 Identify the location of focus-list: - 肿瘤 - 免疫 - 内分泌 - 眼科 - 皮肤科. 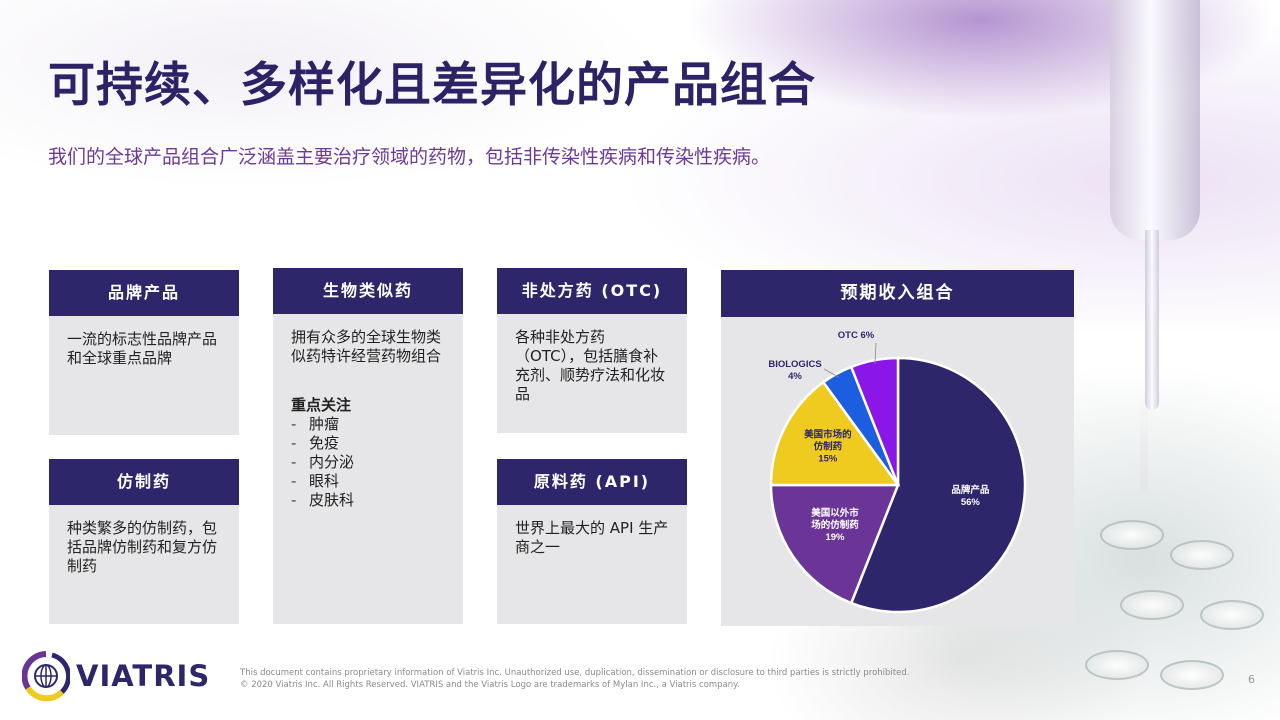
(368, 462).